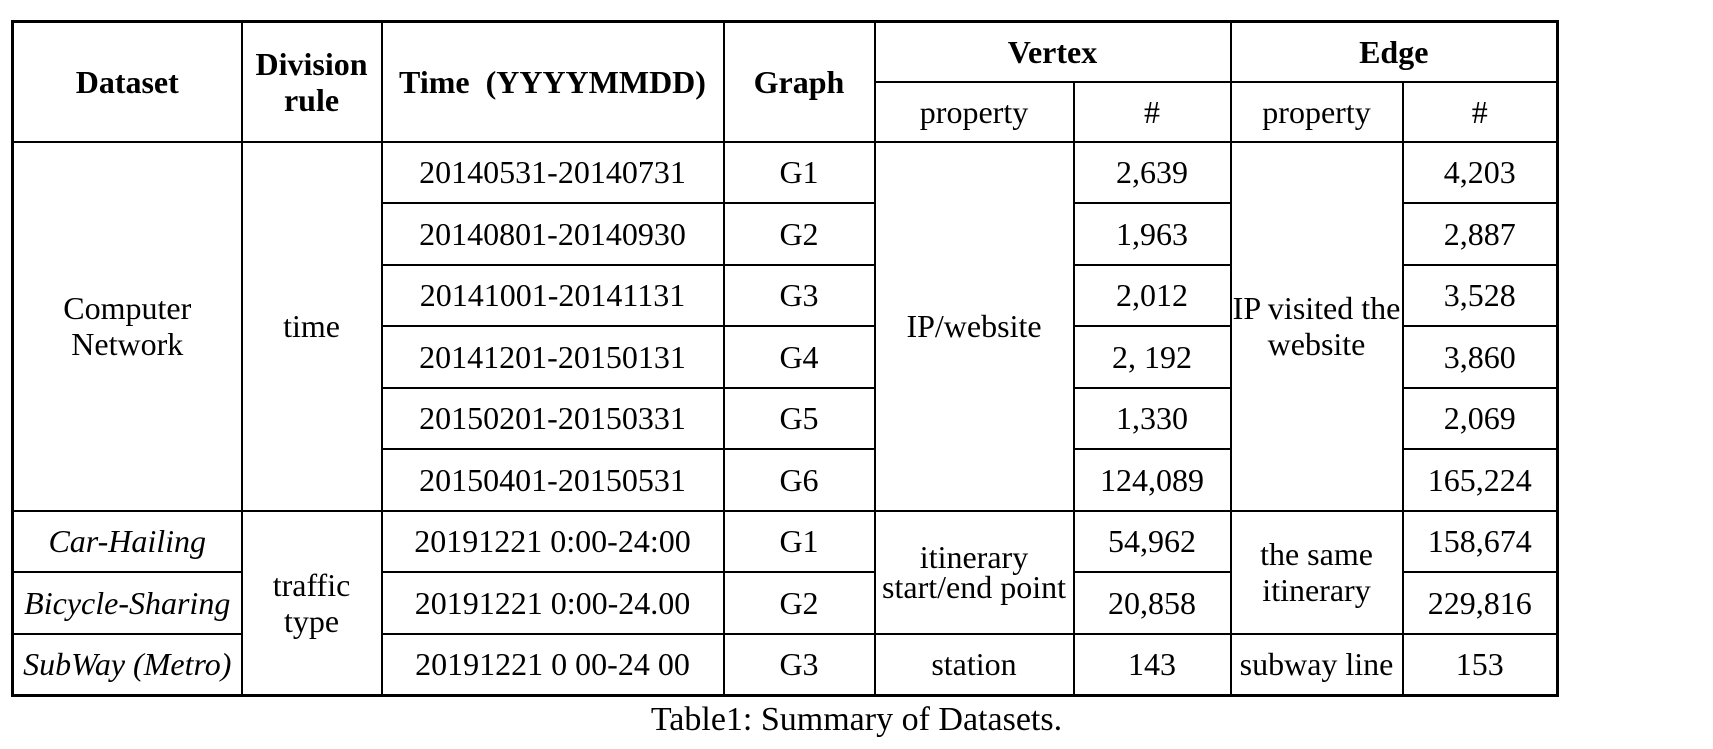  I want to click on time-cell: 20150201-20150331, so click(552, 418).